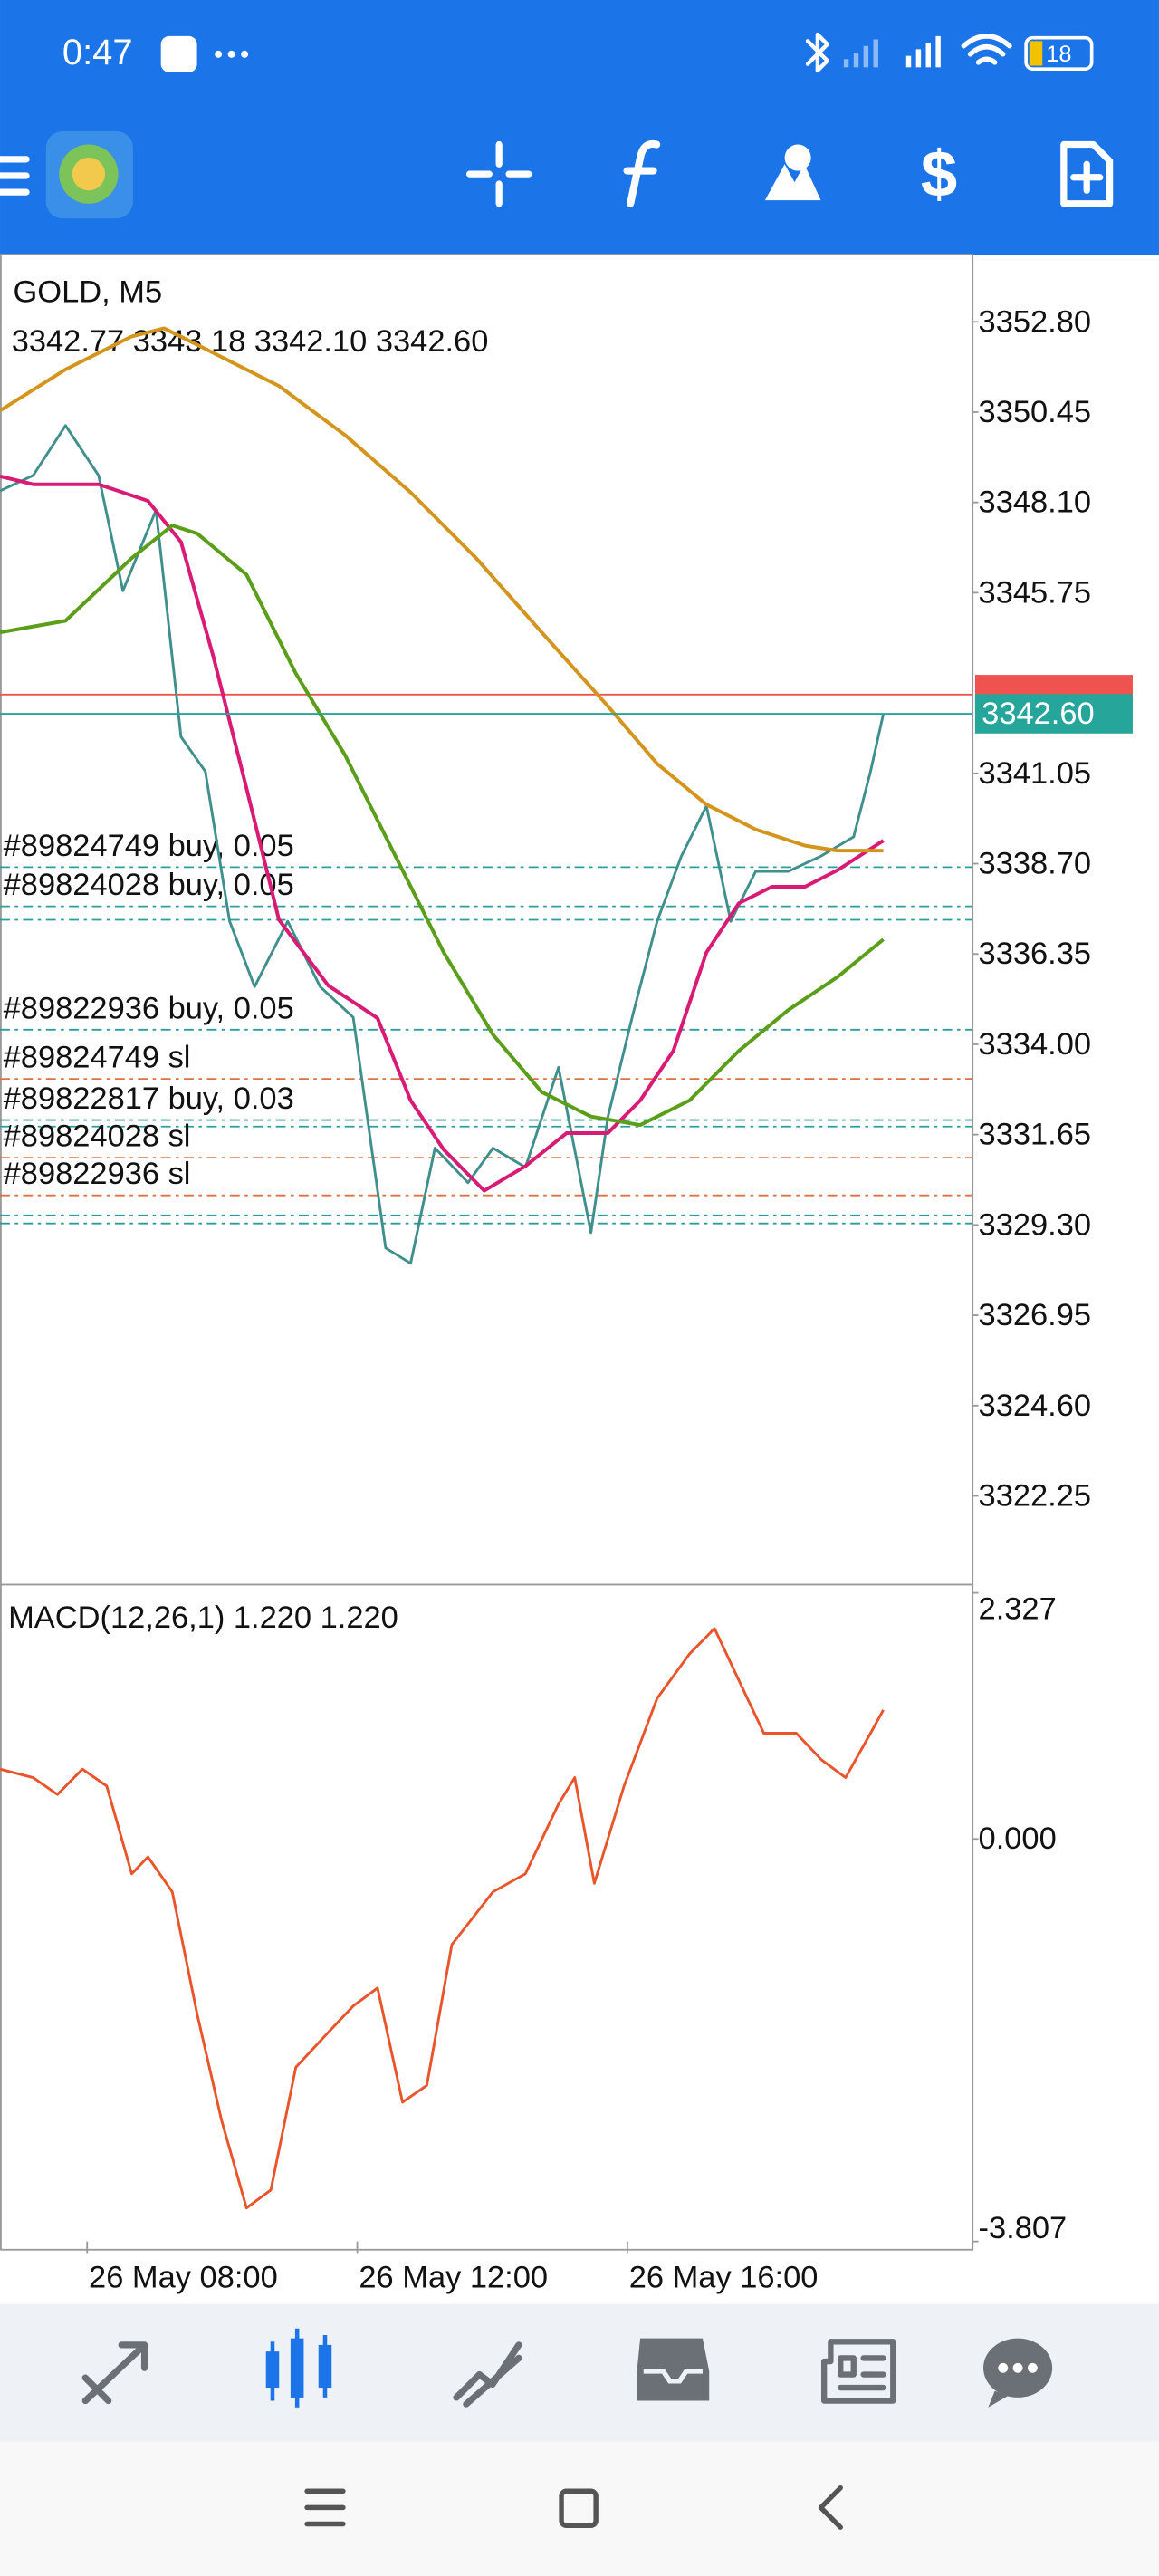  I want to click on y-tick-label: 3322.25, so click(1035, 1495).